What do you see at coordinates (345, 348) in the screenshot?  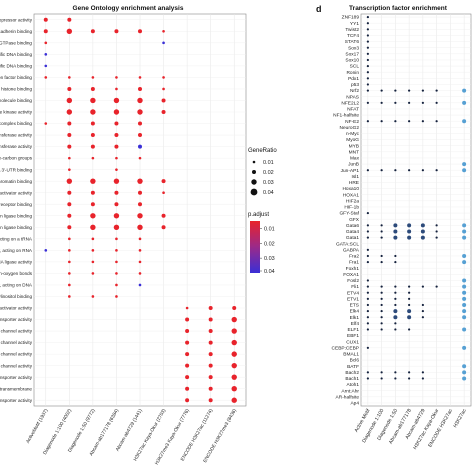 I see `tf-y-tick-label: CEBP:CEBP` at bounding box center [345, 348].